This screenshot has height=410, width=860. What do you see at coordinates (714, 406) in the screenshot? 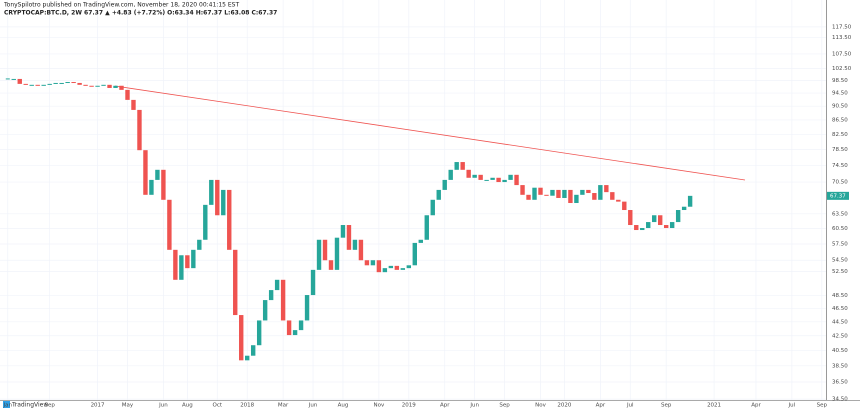
I see `x-tick-label: 2021` at bounding box center [714, 406].